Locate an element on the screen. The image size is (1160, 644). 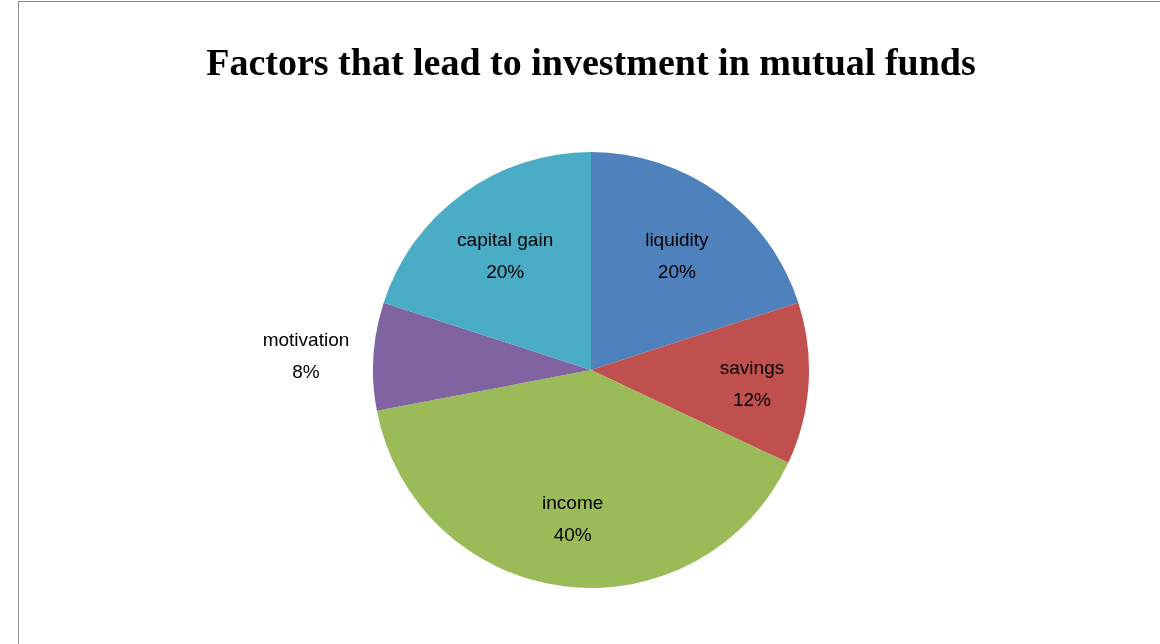
slice-label: liquidity is located at coordinates (677, 239).